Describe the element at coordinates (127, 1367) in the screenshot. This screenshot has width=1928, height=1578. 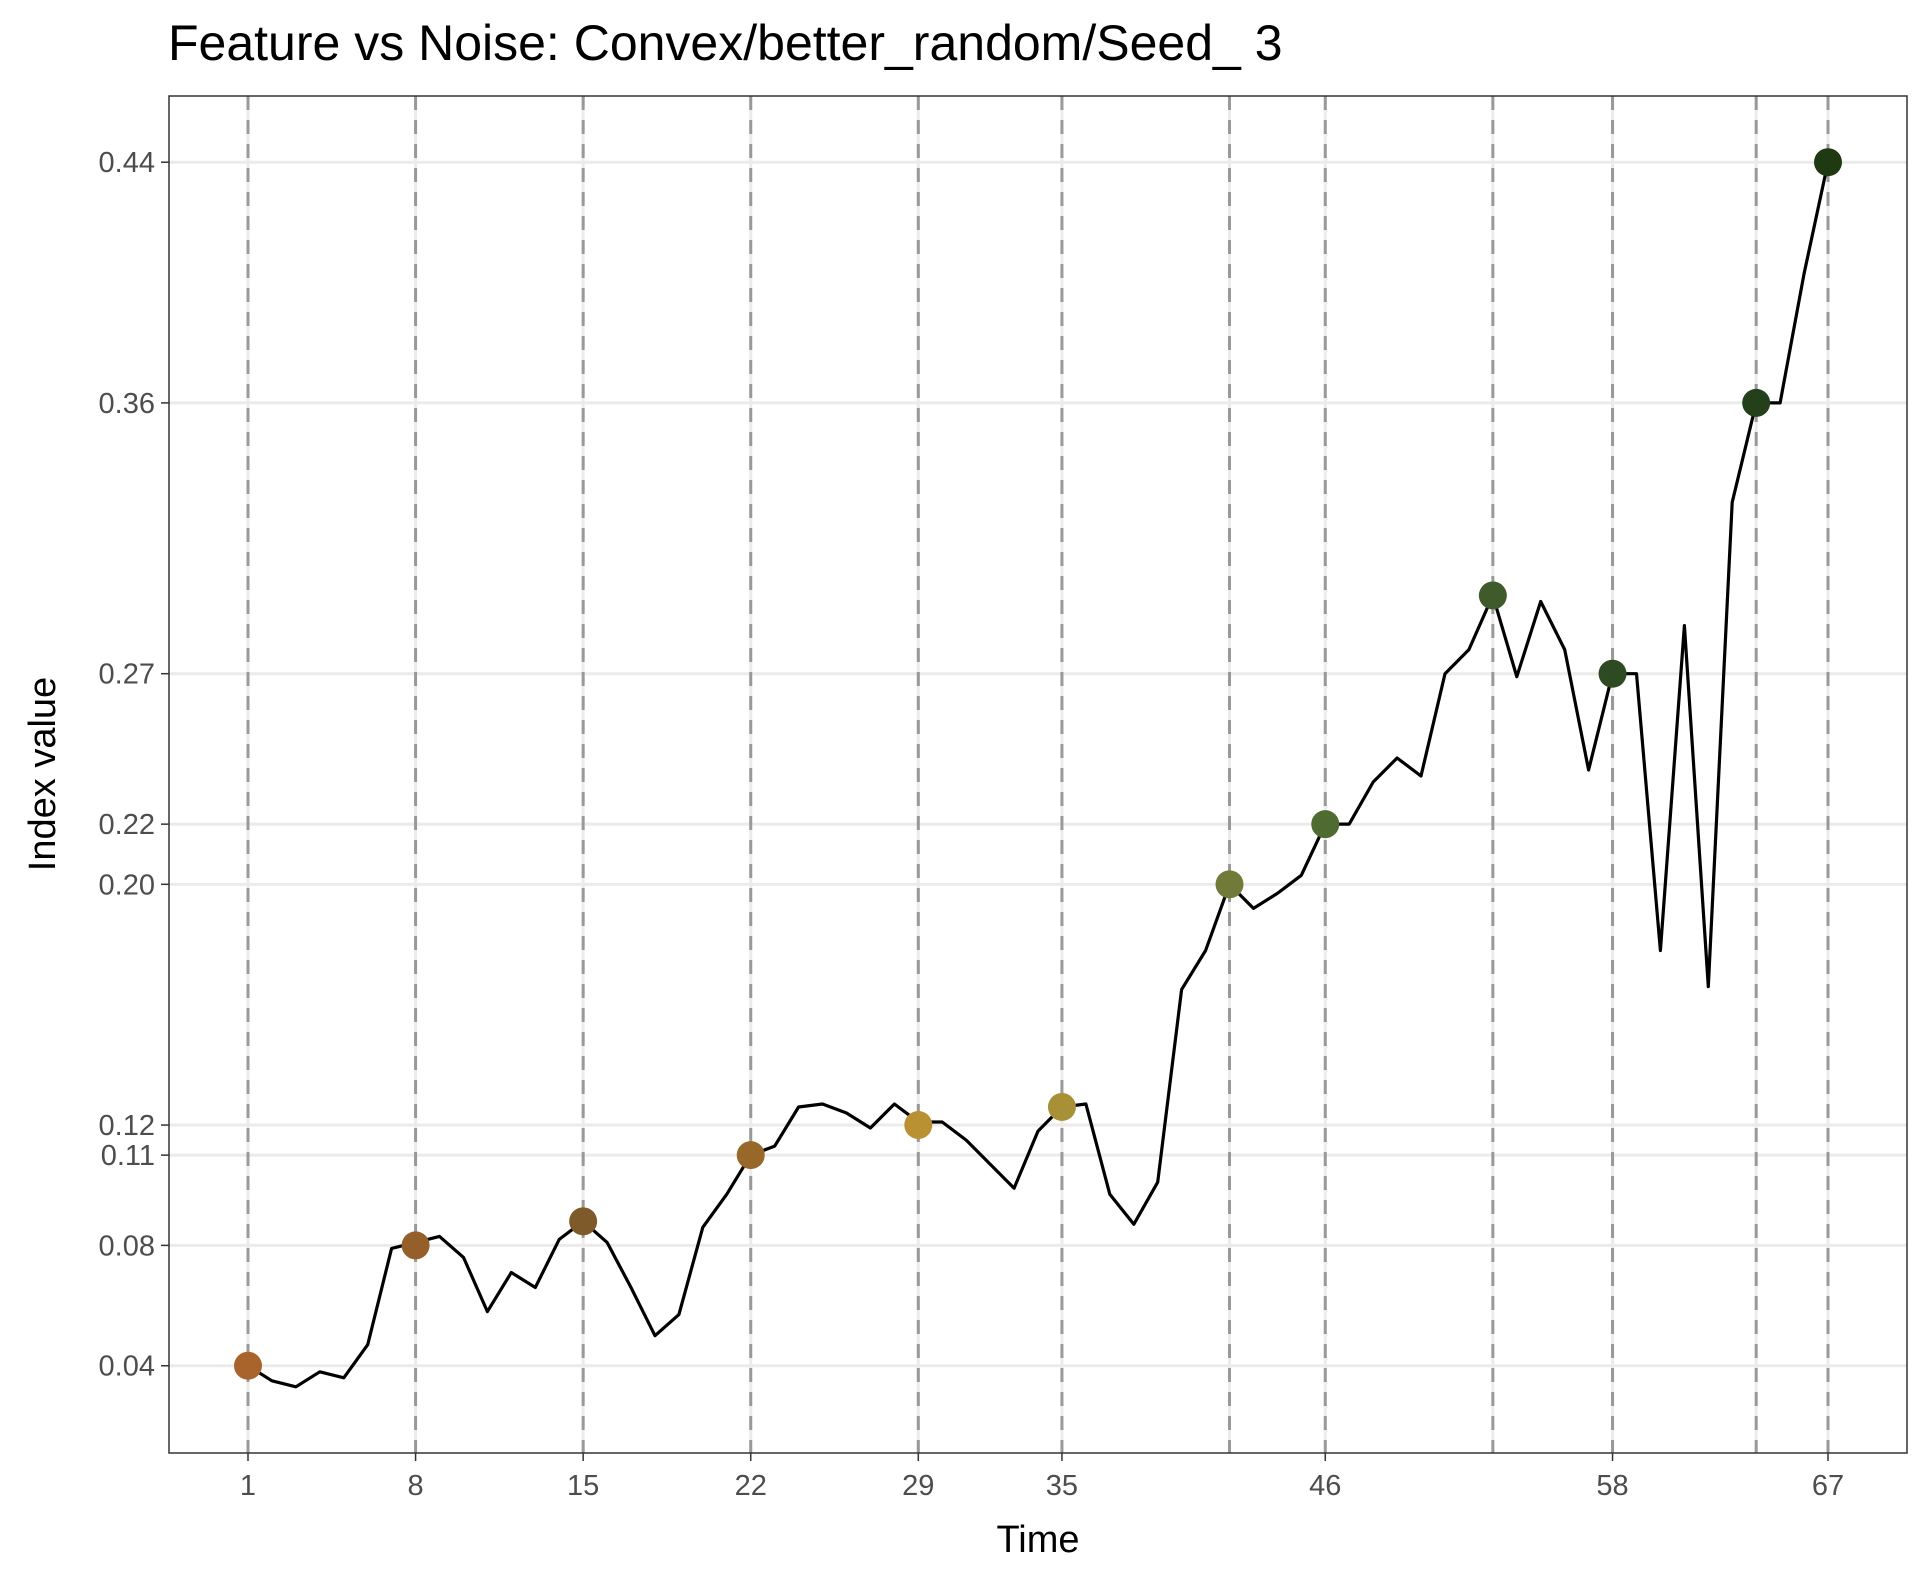
I see `y-tick-label: 0.04` at that location.